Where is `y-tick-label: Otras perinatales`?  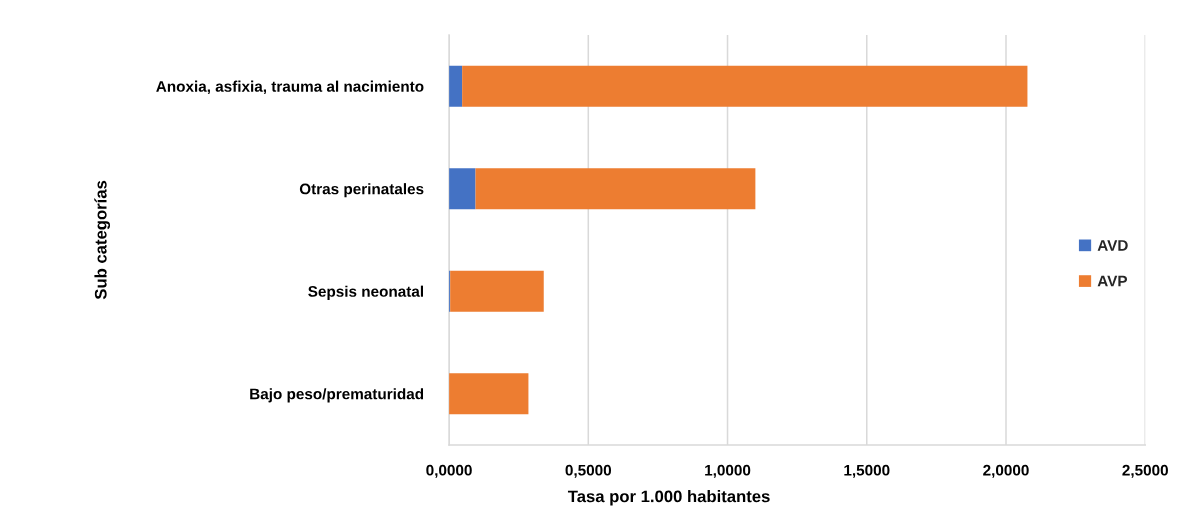 y-tick-label: Otras perinatales is located at coordinates (361, 190).